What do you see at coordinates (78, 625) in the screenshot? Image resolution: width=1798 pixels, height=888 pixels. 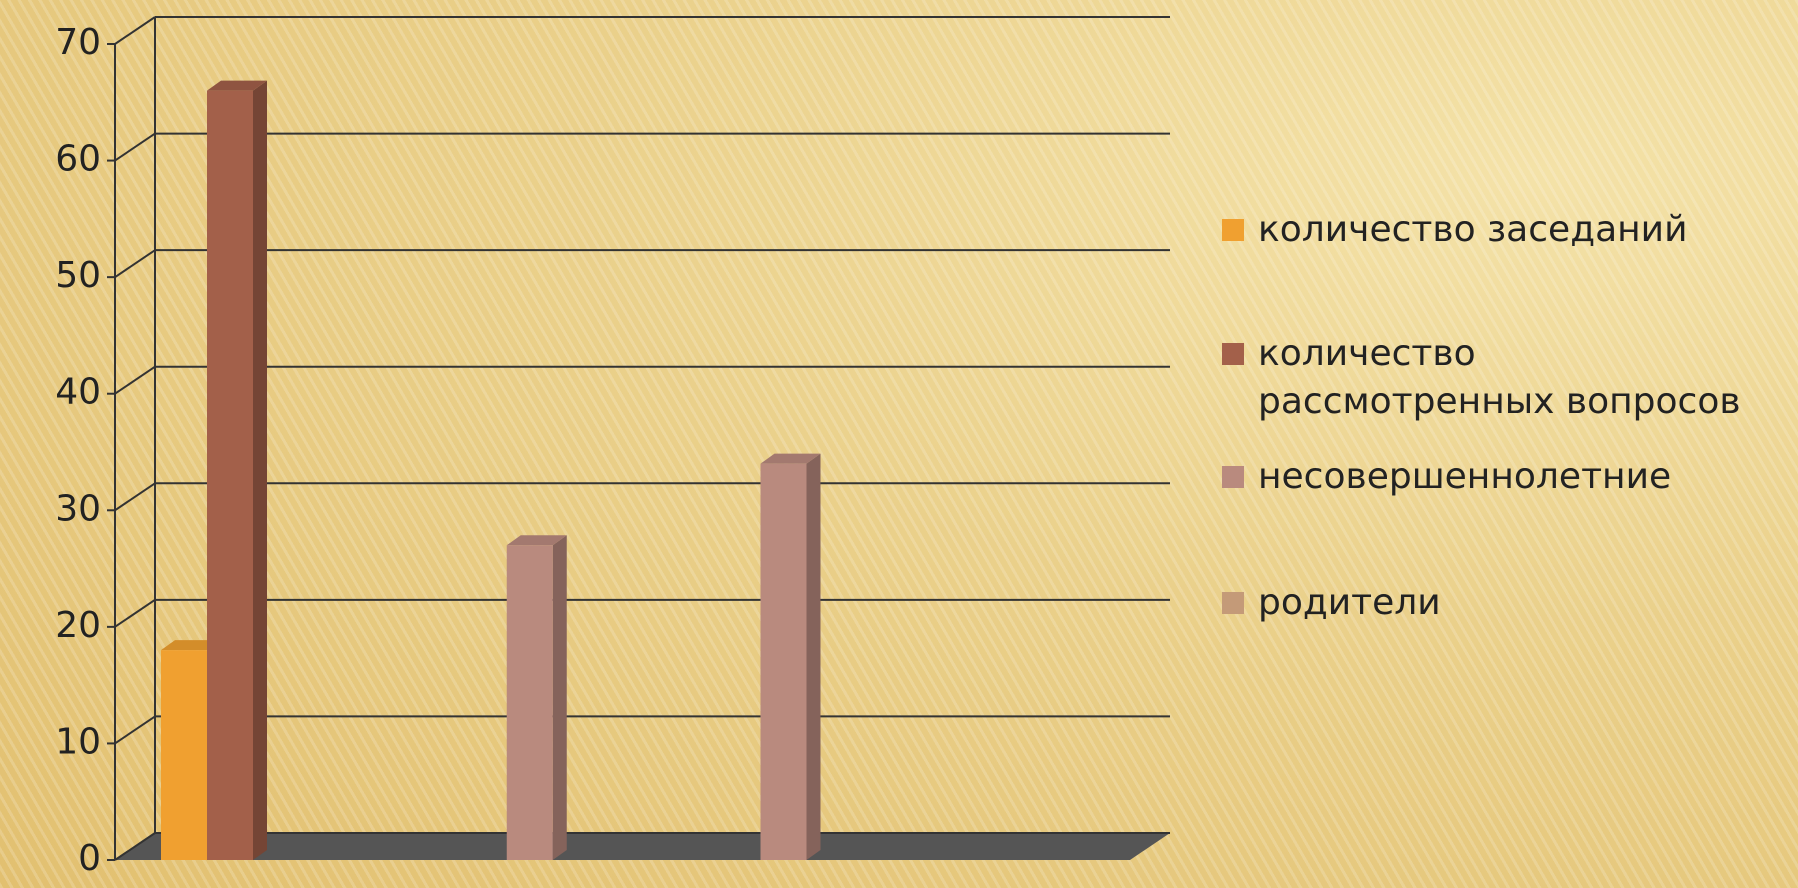 I see `y-tick-label: 20` at bounding box center [78, 625].